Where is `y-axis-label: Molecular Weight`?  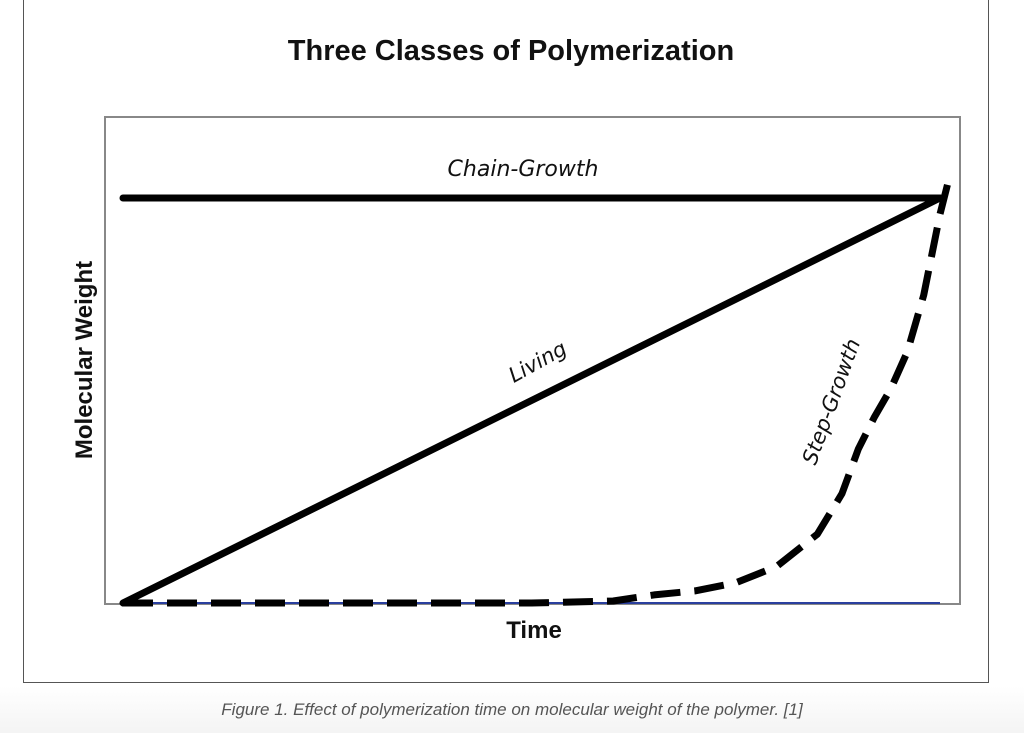
y-axis-label: Molecular Weight is located at coordinates (84, 360).